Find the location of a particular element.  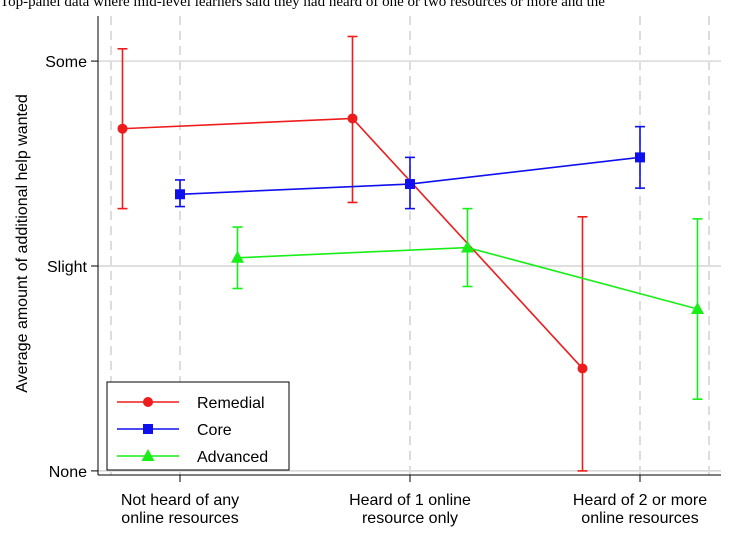

y-ticks: None Slight Some is located at coordinates (71, 267).